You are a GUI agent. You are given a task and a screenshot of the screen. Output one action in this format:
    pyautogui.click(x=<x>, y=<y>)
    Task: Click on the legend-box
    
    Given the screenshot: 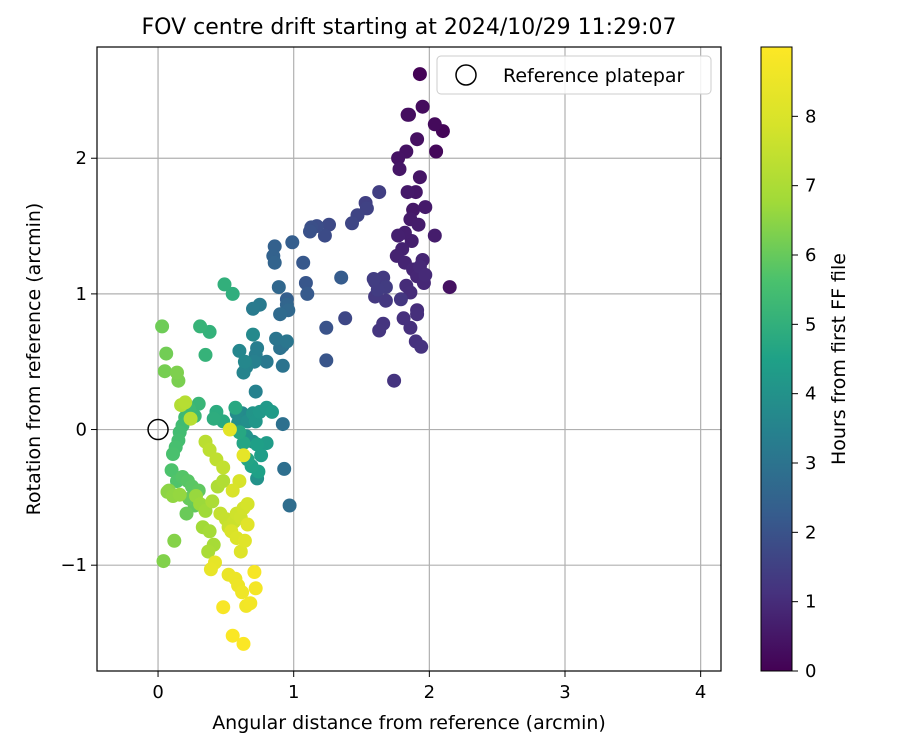 What is the action you would take?
    pyautogui.click(x=574, y=75)
    